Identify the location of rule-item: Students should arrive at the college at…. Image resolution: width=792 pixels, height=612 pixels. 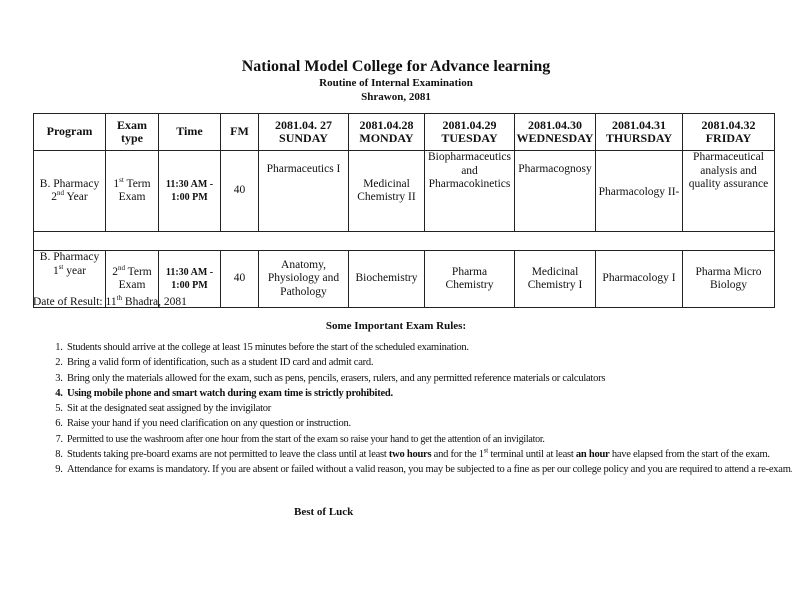
(428, 347).